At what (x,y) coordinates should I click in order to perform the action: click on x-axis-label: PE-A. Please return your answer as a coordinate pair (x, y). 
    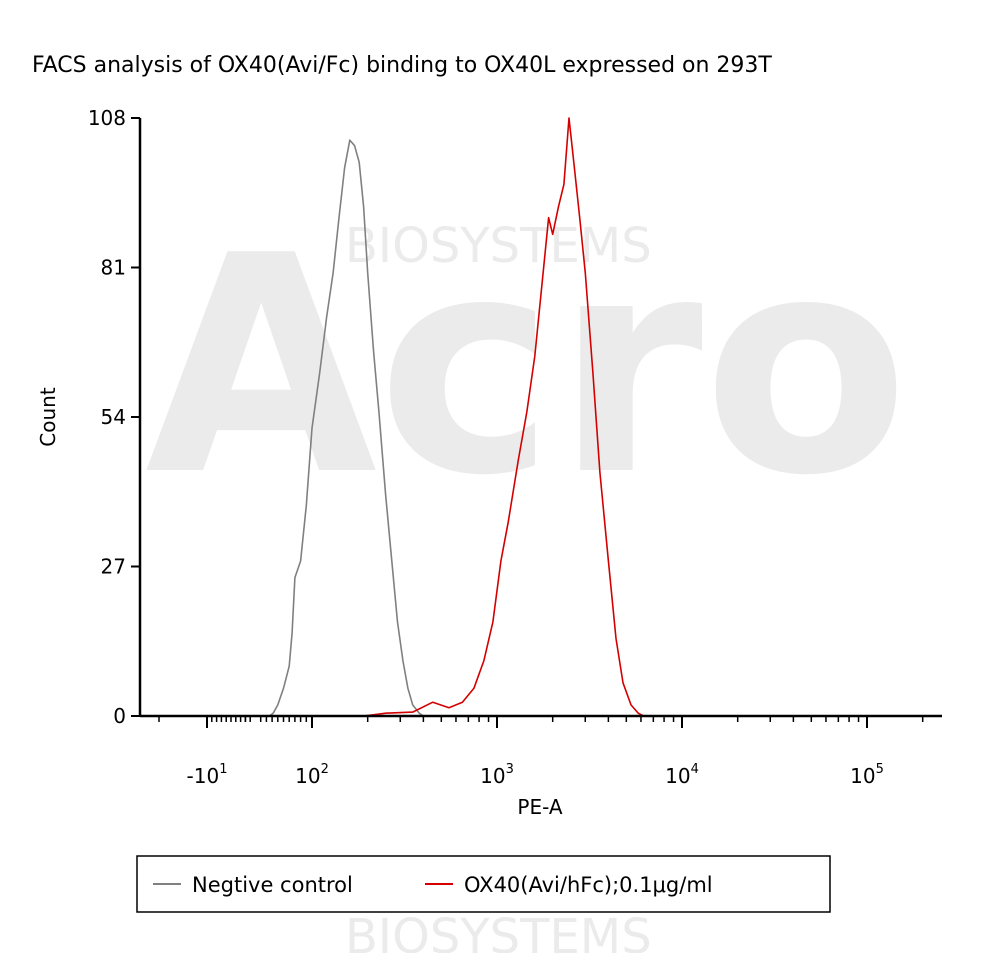
    Looking at the image, I should click on (539, 807).